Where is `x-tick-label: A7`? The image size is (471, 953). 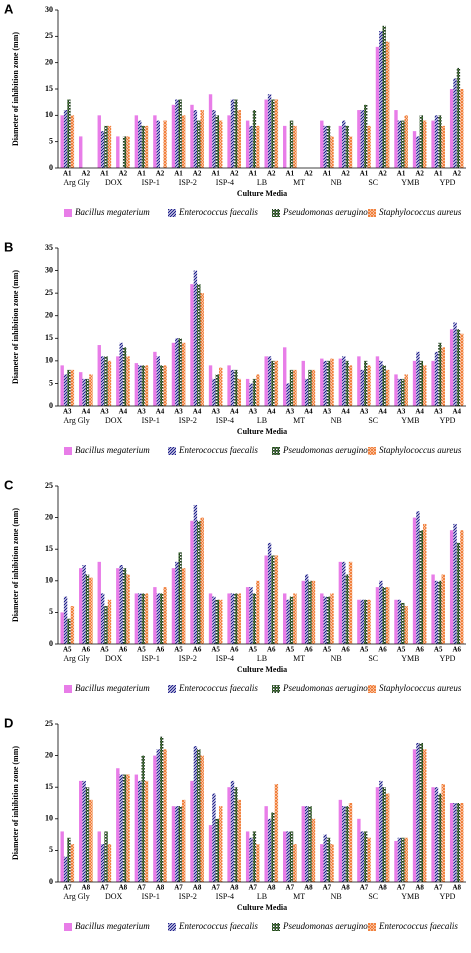
x-tick-label: A7 is located at coordinates (104, 888).